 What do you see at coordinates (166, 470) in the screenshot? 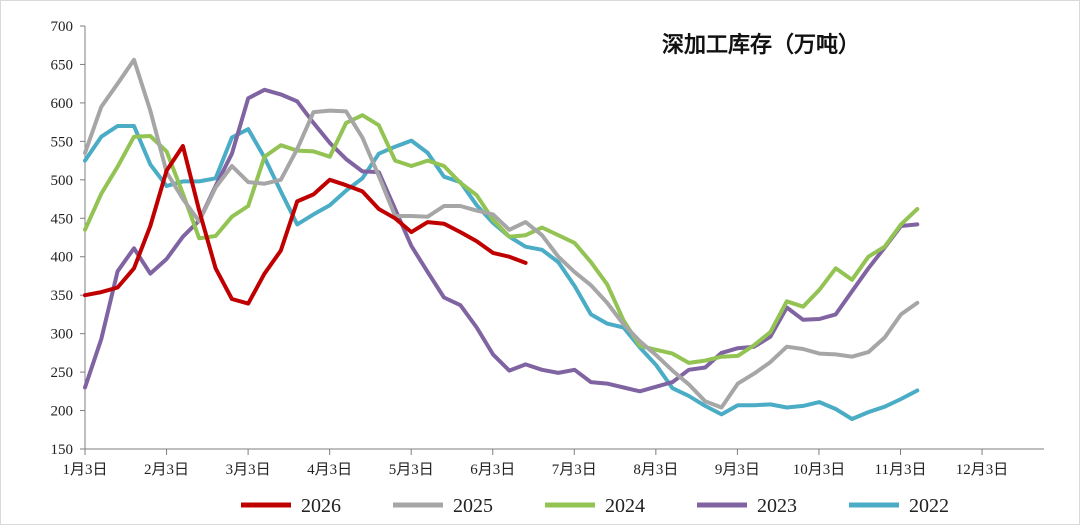
I see `x-tick-label: 2月3日` at bounding box center [166, 470].